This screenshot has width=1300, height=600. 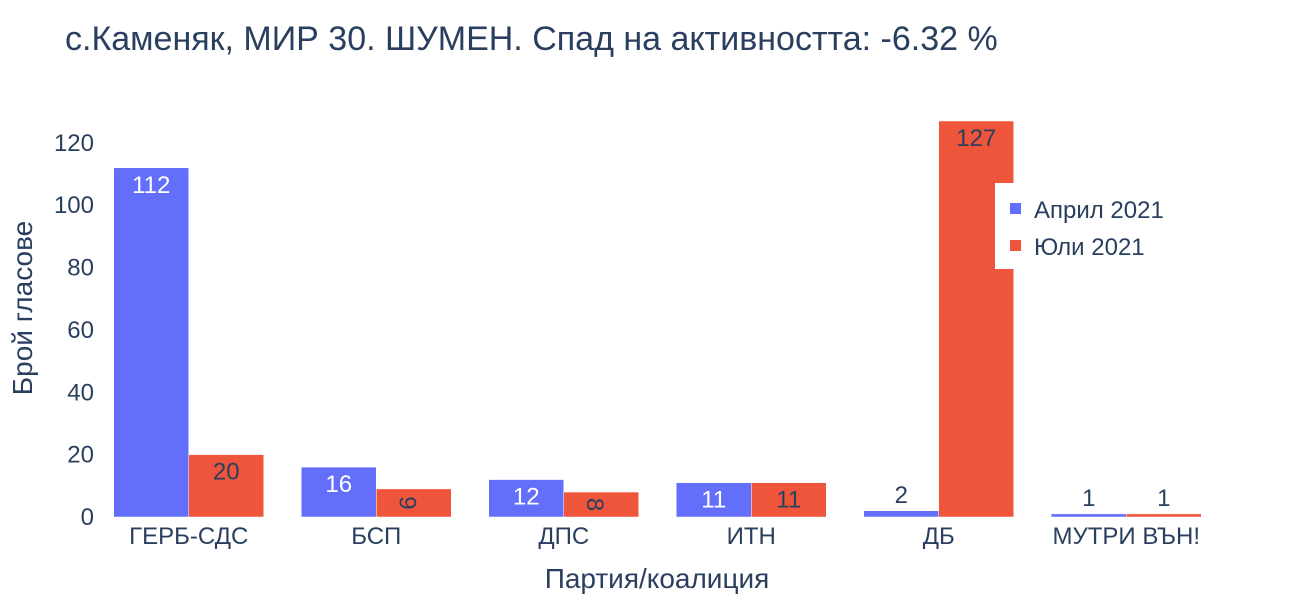 What do you see at coordinates (338, 484) in the screenshot?
I see `bar-value-label: 16` at bounding box center [338, 484].